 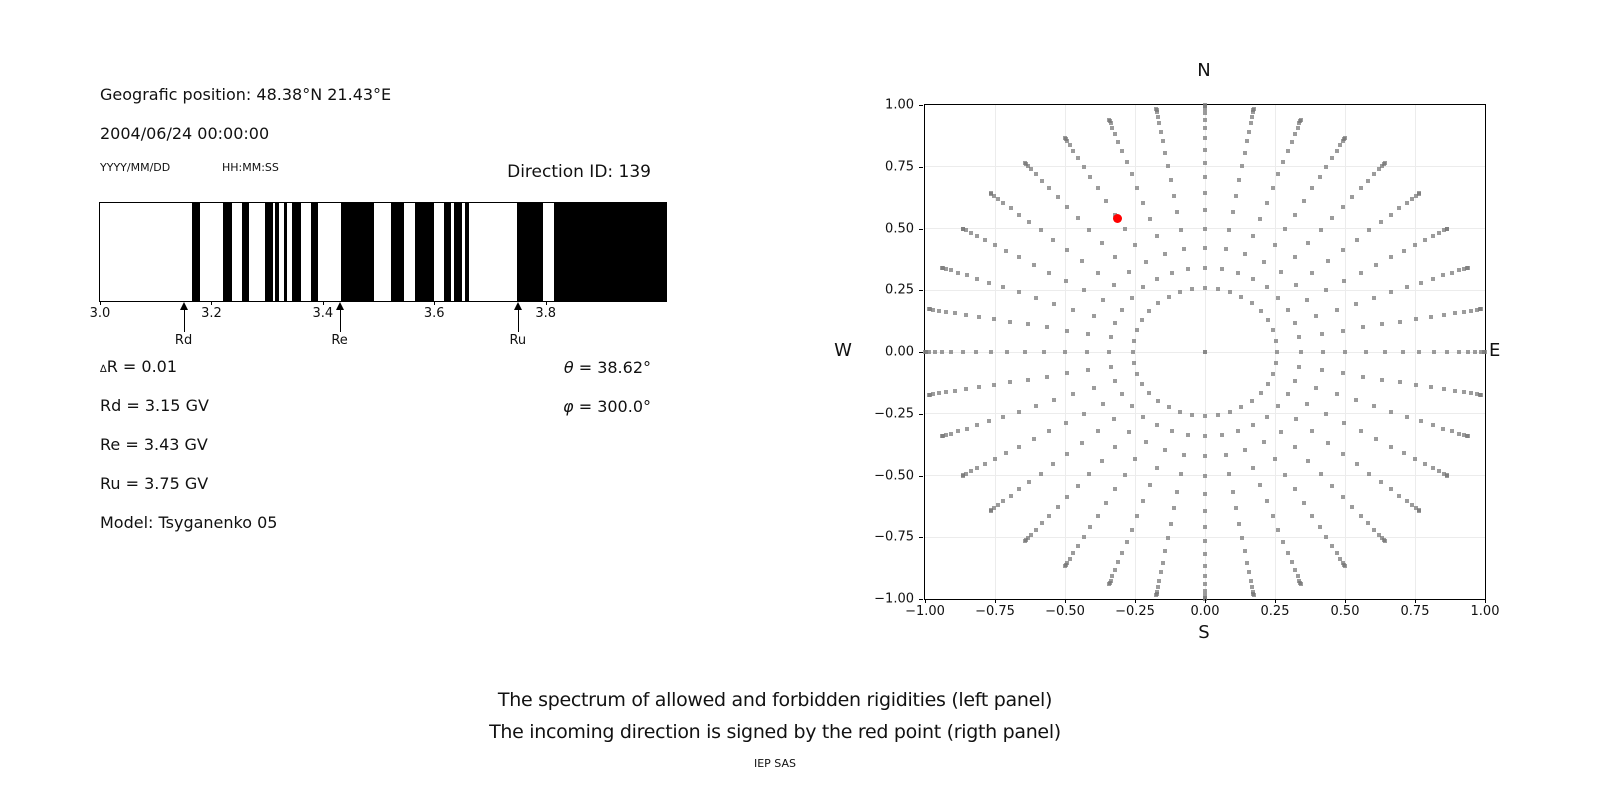 What do you see at coordinates (245, 252) in the screenshot?
I see `forbidden-band` at bounding box center [245, 252].